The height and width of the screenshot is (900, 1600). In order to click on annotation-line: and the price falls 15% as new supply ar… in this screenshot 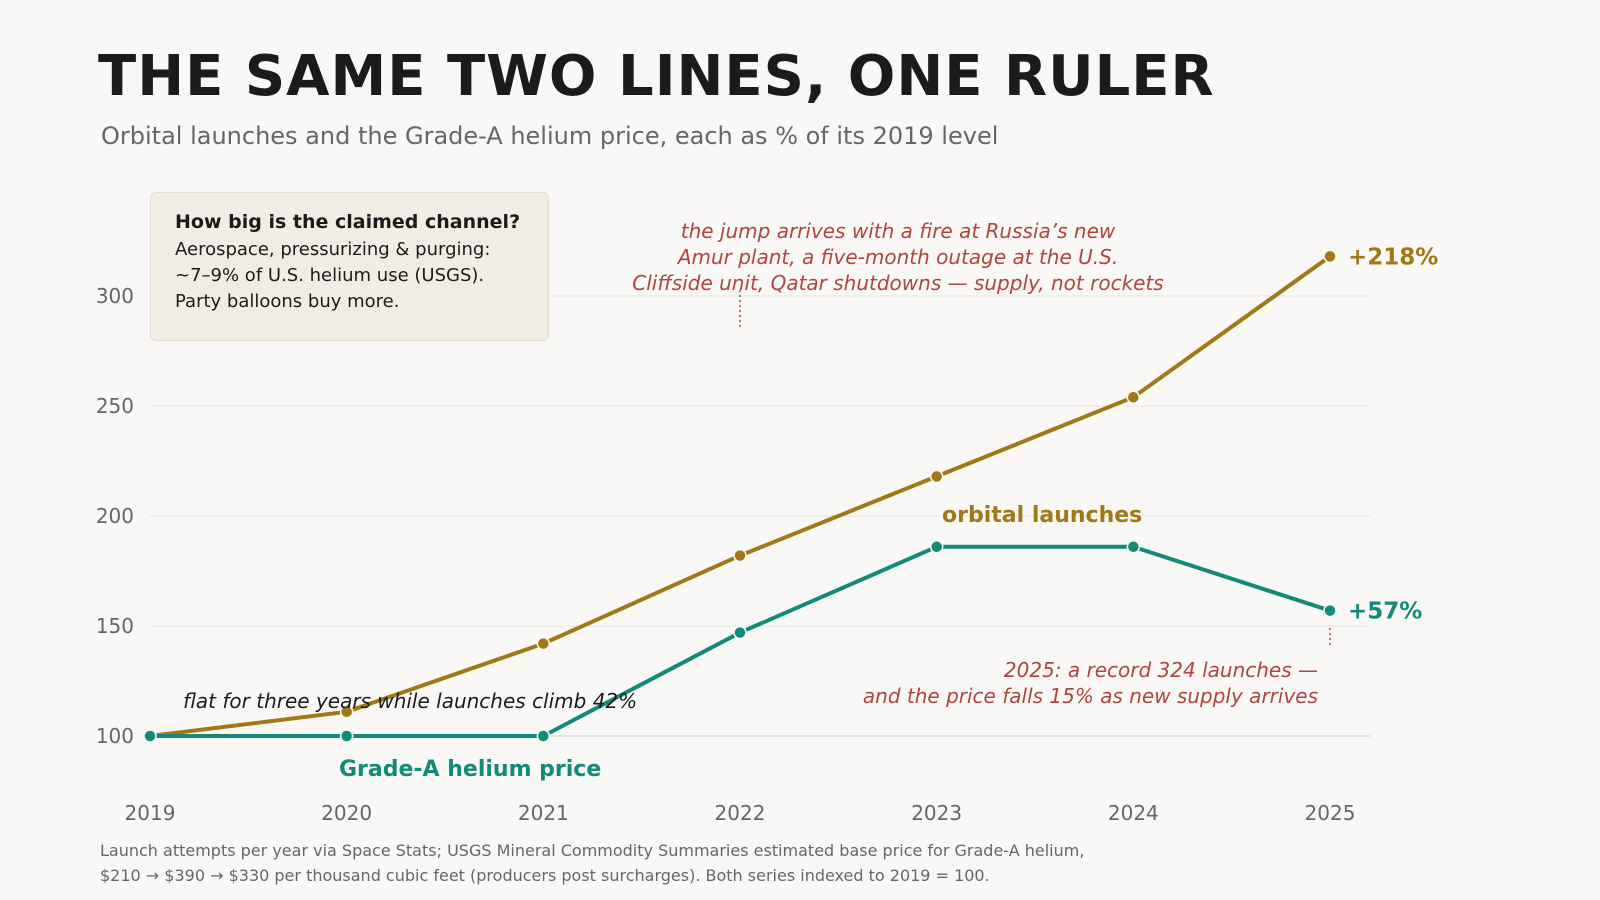, I will do `click(1090, 696)`.